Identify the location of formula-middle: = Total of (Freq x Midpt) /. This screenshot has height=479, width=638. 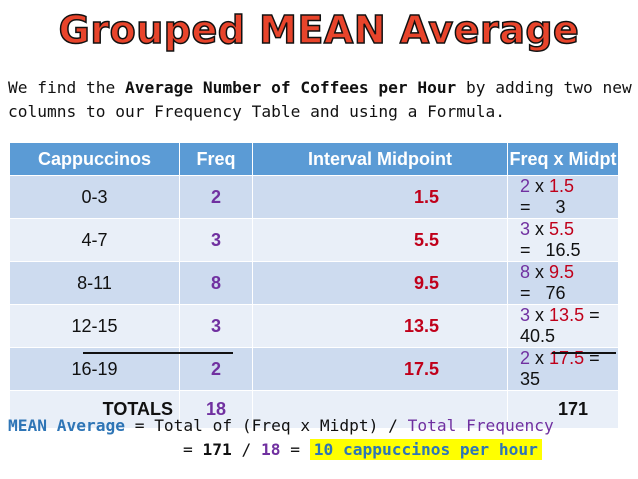
(266, 425).